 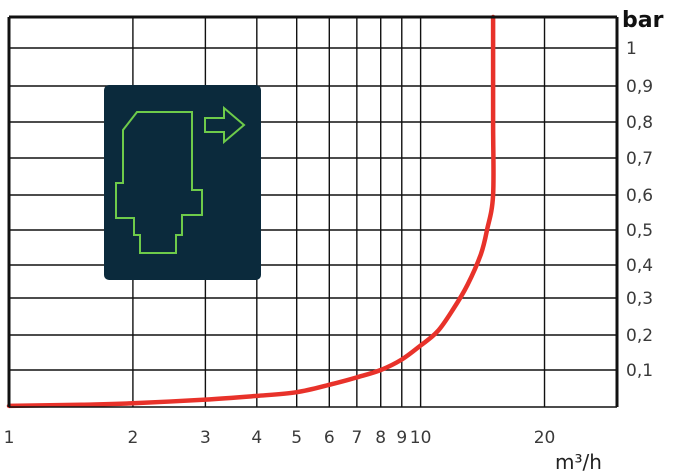 I want to click on x-tick-label: 1, so click(x=9, y=438).